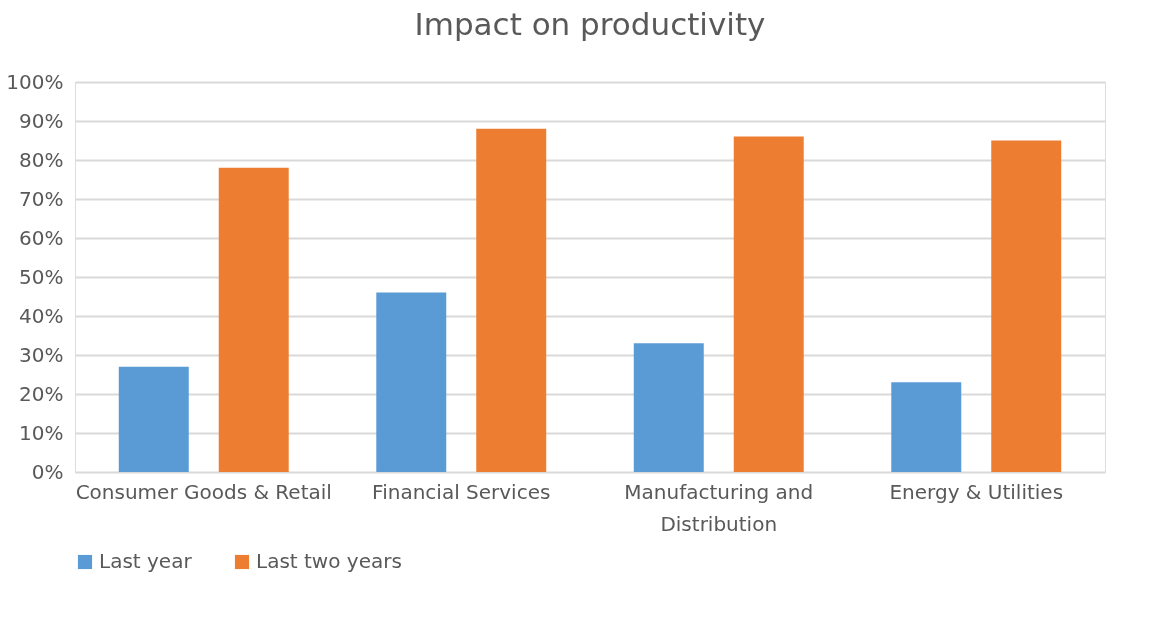 This screenshot has width=1161, height=632. I want to click on y-tick-label: 50%, so click(41, 276).